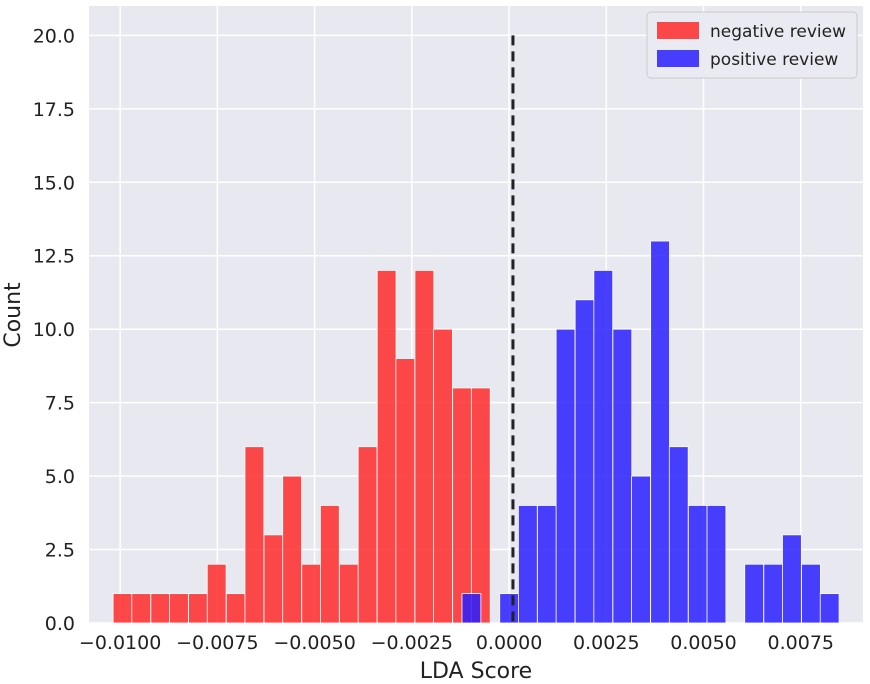 This screenshot has width=870, height=684. What do you see at coordinates (54, 110) in the screenshot?
I see `y-tick-label: 17.5` at bounding box center [54, 110].